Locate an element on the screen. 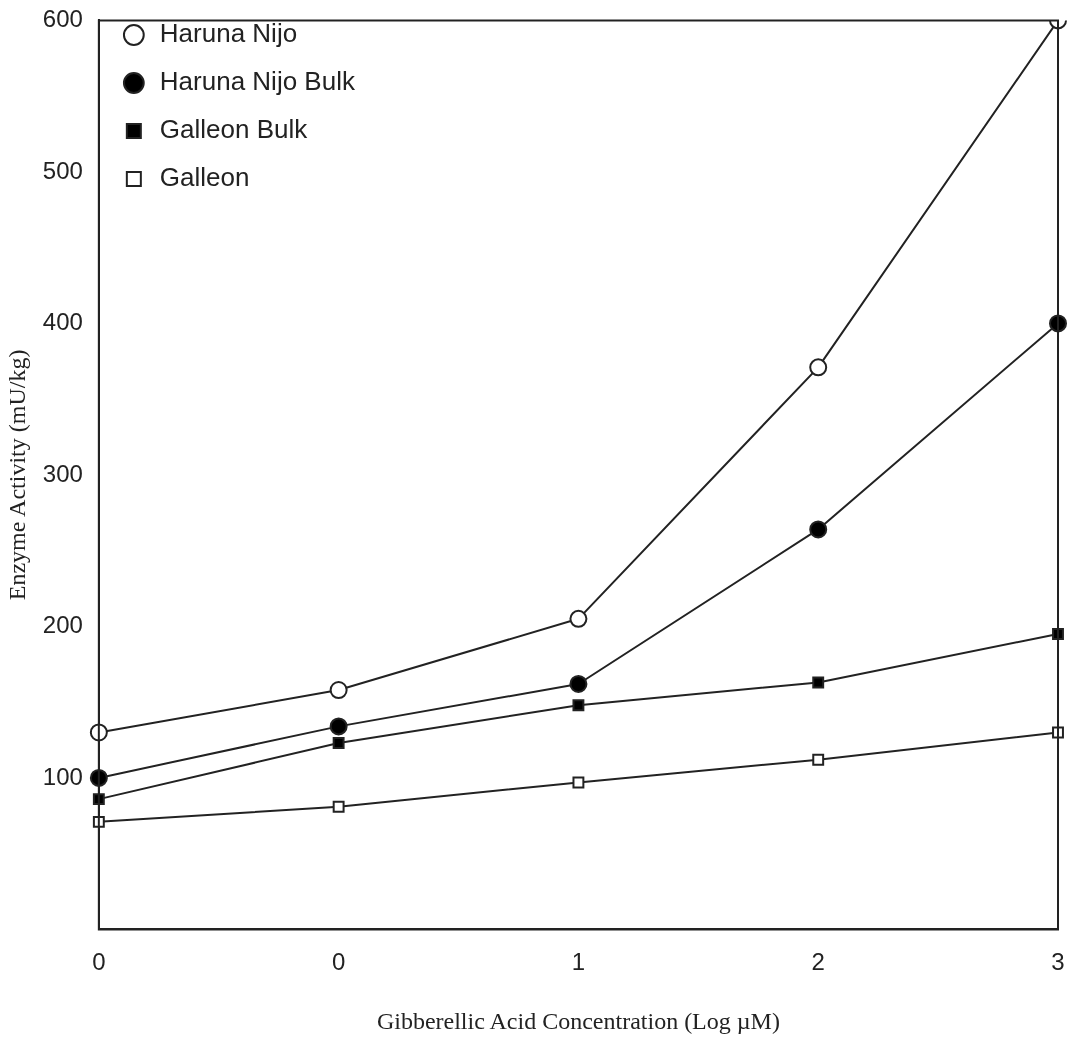  legend-label: Galleon Bulk is located at coordinates (234, 129).